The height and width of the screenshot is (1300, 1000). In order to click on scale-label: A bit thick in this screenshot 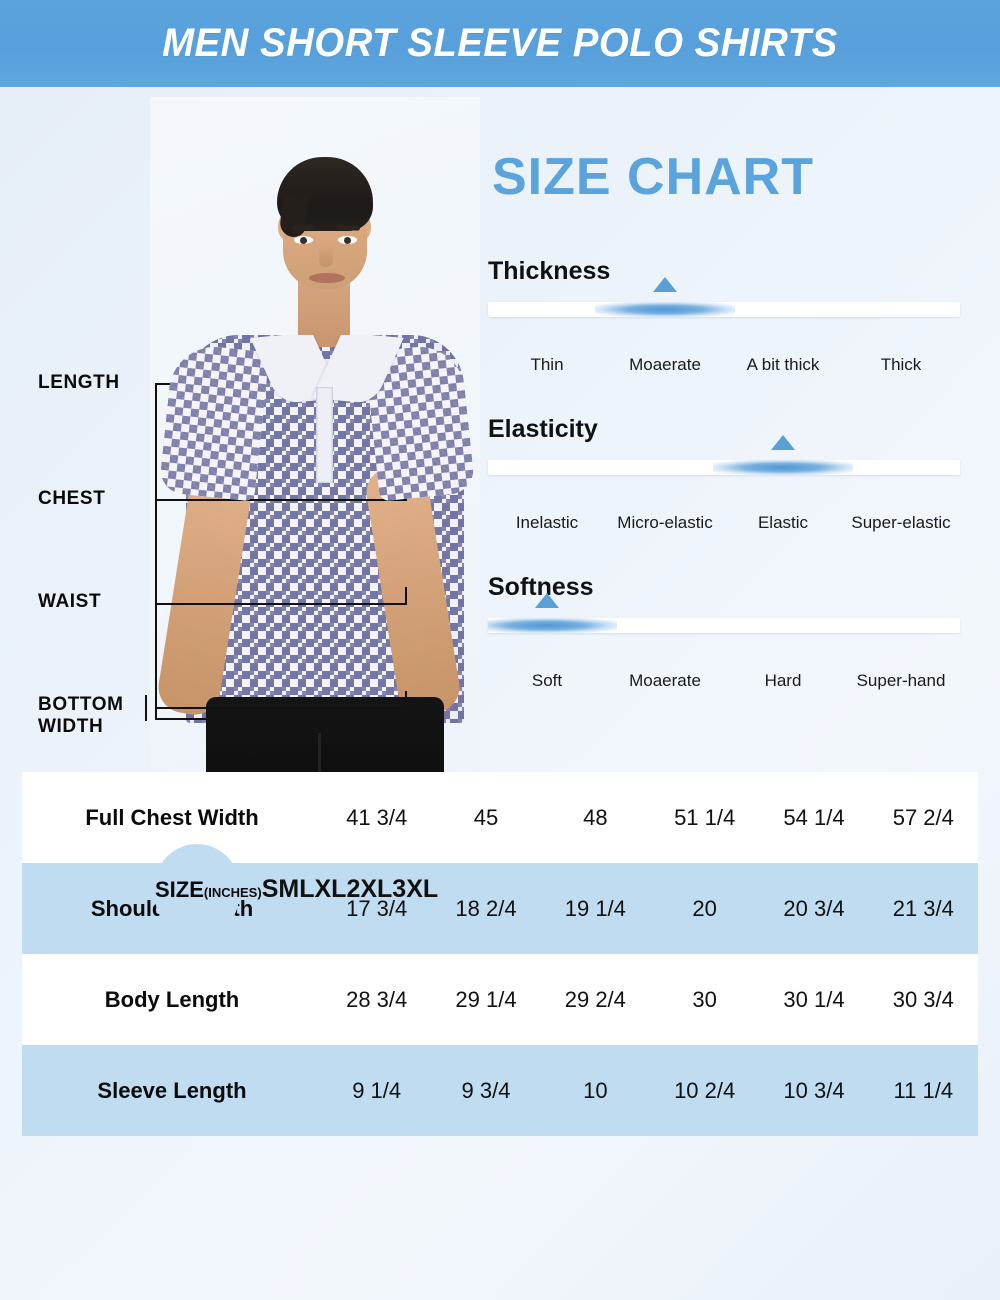, I will do `click(783, 364)`.